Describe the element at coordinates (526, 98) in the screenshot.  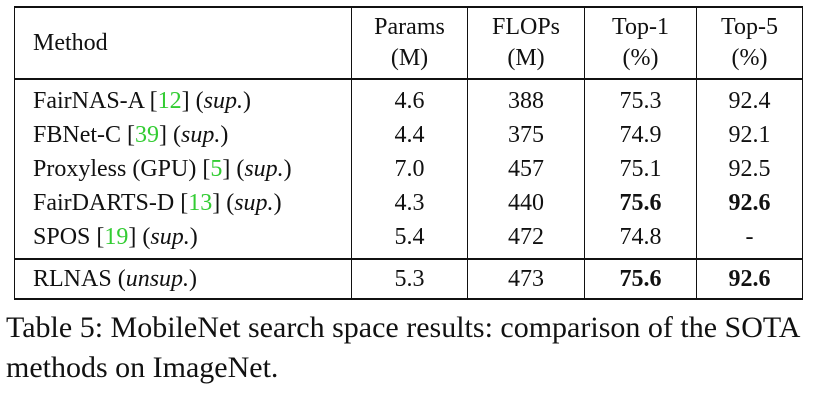
I see `flops-cell: 388` at that location.